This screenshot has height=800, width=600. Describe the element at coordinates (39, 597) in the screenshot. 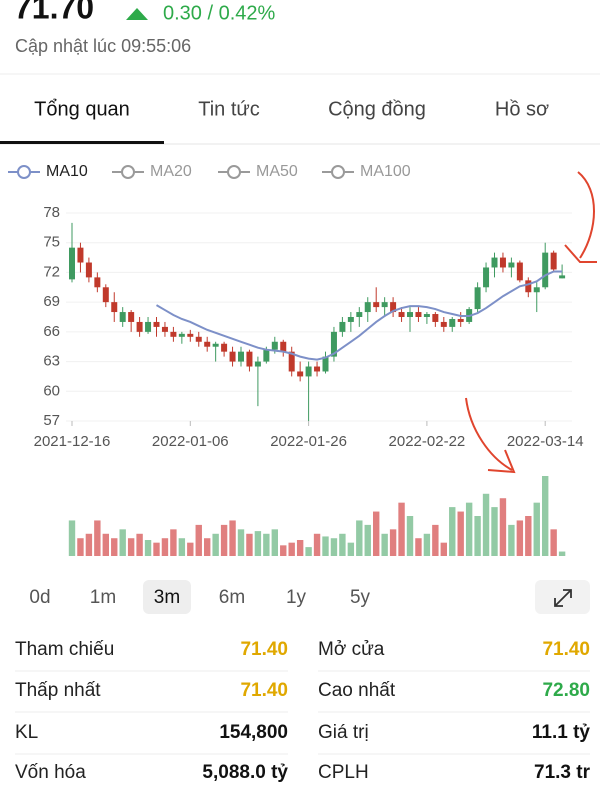

I see `range-button: 0d` at that location.